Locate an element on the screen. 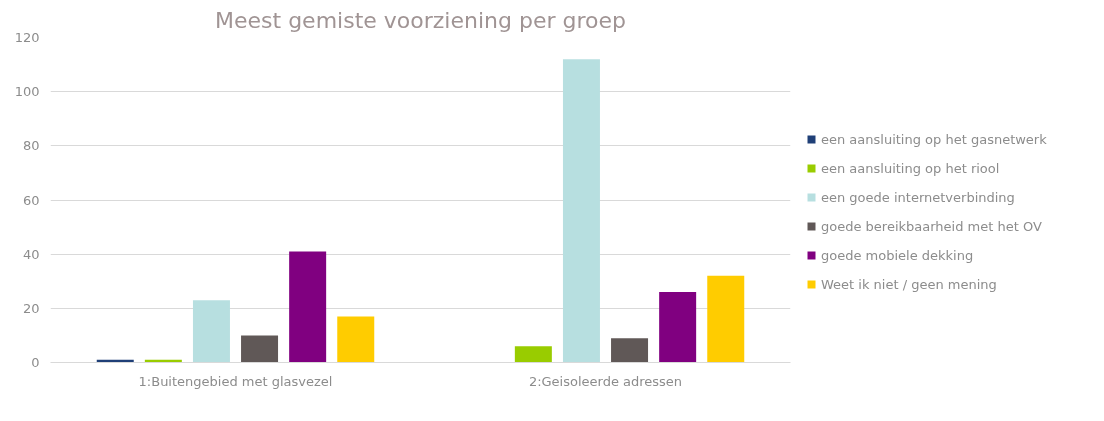 The width and height of the screenshot is (1104, 421). legend-label: Weet ik niet / geen mening is located at coordinates (909, 284).